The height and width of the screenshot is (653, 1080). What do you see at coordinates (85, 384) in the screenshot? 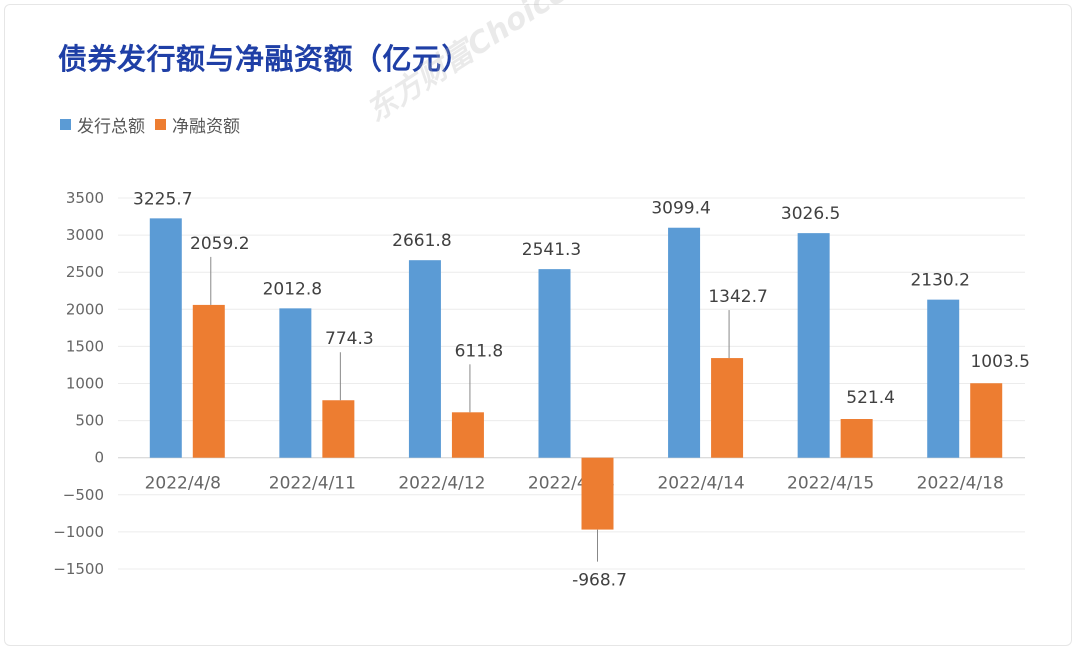
I see `y-tick-label: 1000` at bounding box center [85, 384].